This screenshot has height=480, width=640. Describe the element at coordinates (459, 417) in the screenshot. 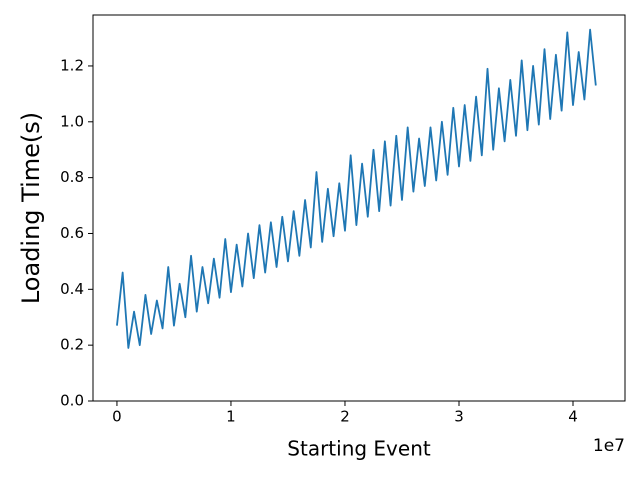

I see `x-tick-label: 3` at that location.